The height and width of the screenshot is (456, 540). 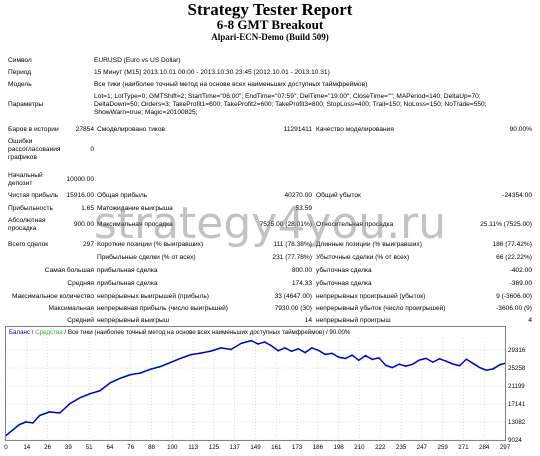 What do you see at coordinates (270, 37) in the screenshot?
I see `server-name: Alpari-ECN-Demo (Build 509)` at bounding box center [270, 37].